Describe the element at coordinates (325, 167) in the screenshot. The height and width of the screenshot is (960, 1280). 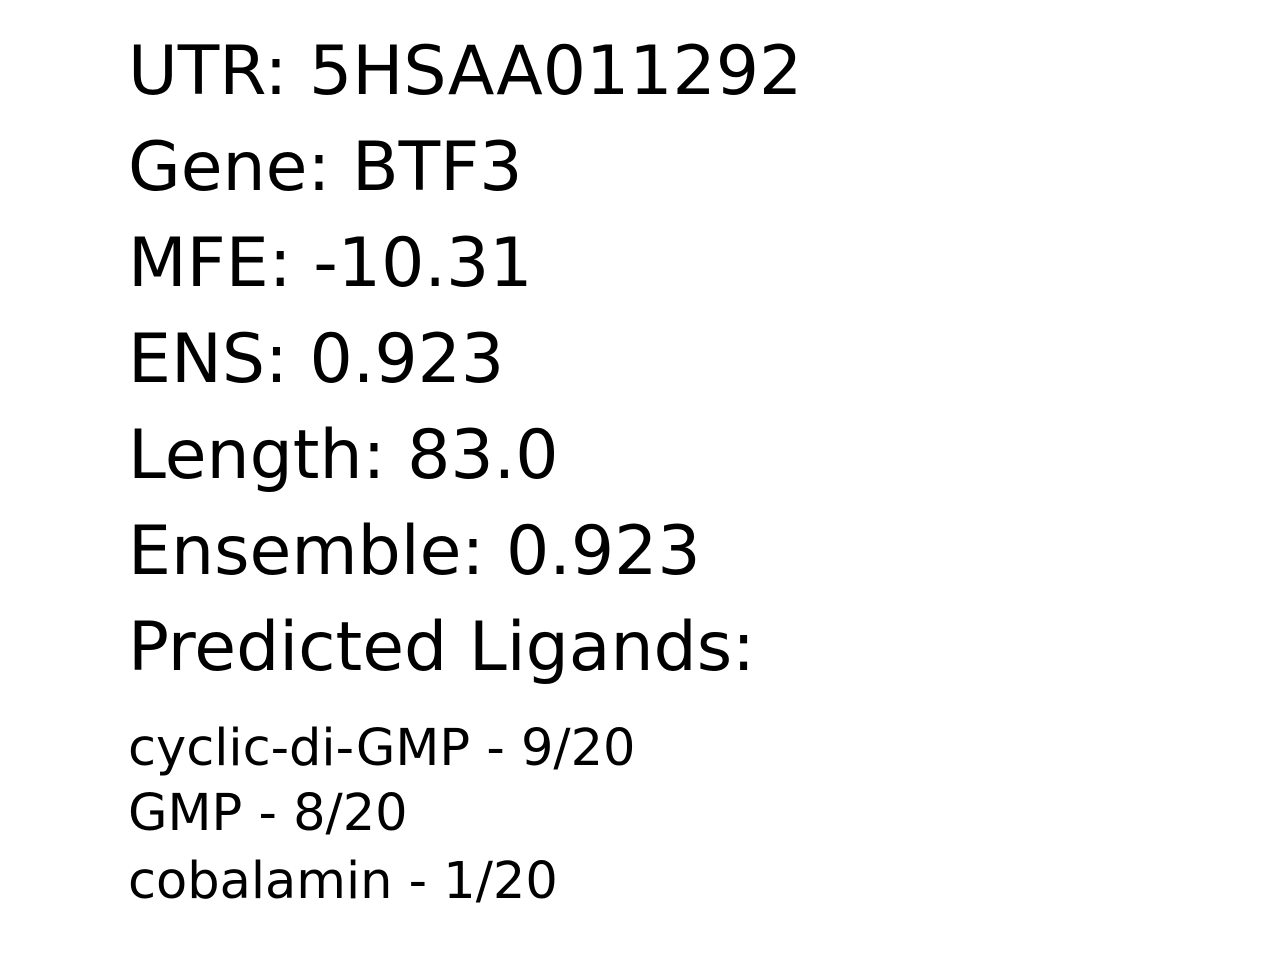
I see `gene-label: Gene: BTF3` at that location.